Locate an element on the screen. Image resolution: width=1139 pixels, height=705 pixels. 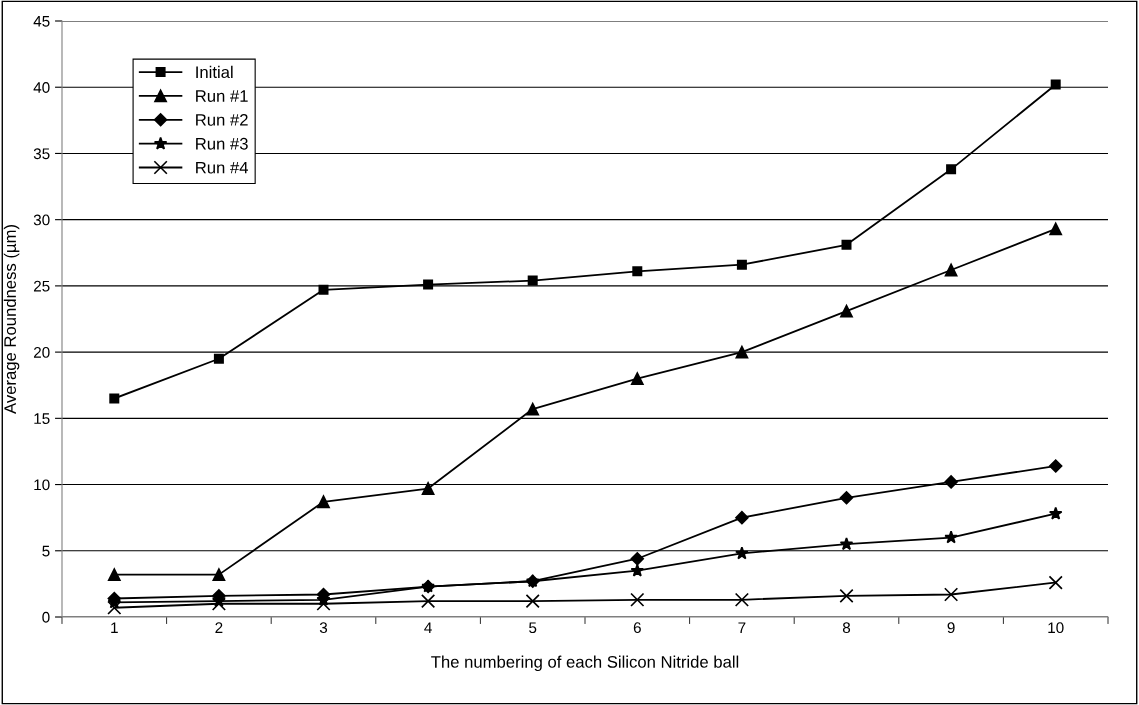
legend-label: Run #2 is located at coordinates (222, 119).